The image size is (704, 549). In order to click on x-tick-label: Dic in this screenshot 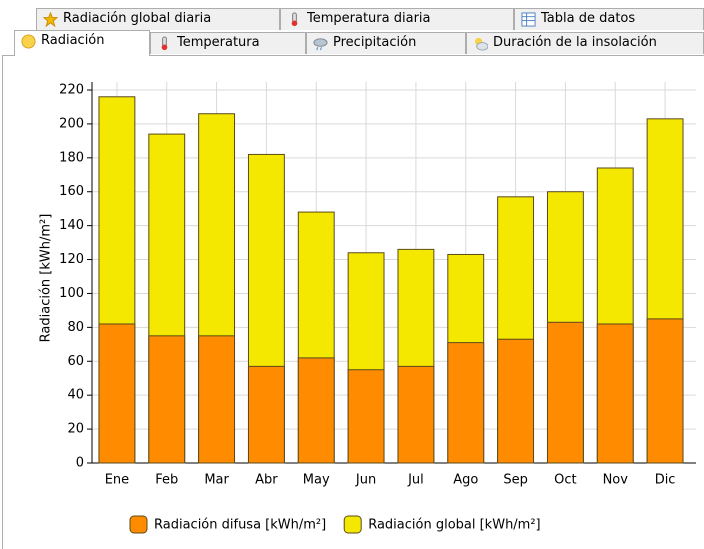, I will do `click(665, 480)`.